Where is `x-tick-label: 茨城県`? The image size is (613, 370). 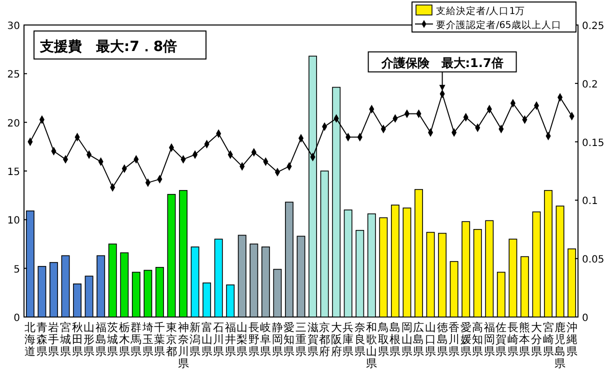 x-tick-label: 茨城県 is located at coordinates (112, 339).